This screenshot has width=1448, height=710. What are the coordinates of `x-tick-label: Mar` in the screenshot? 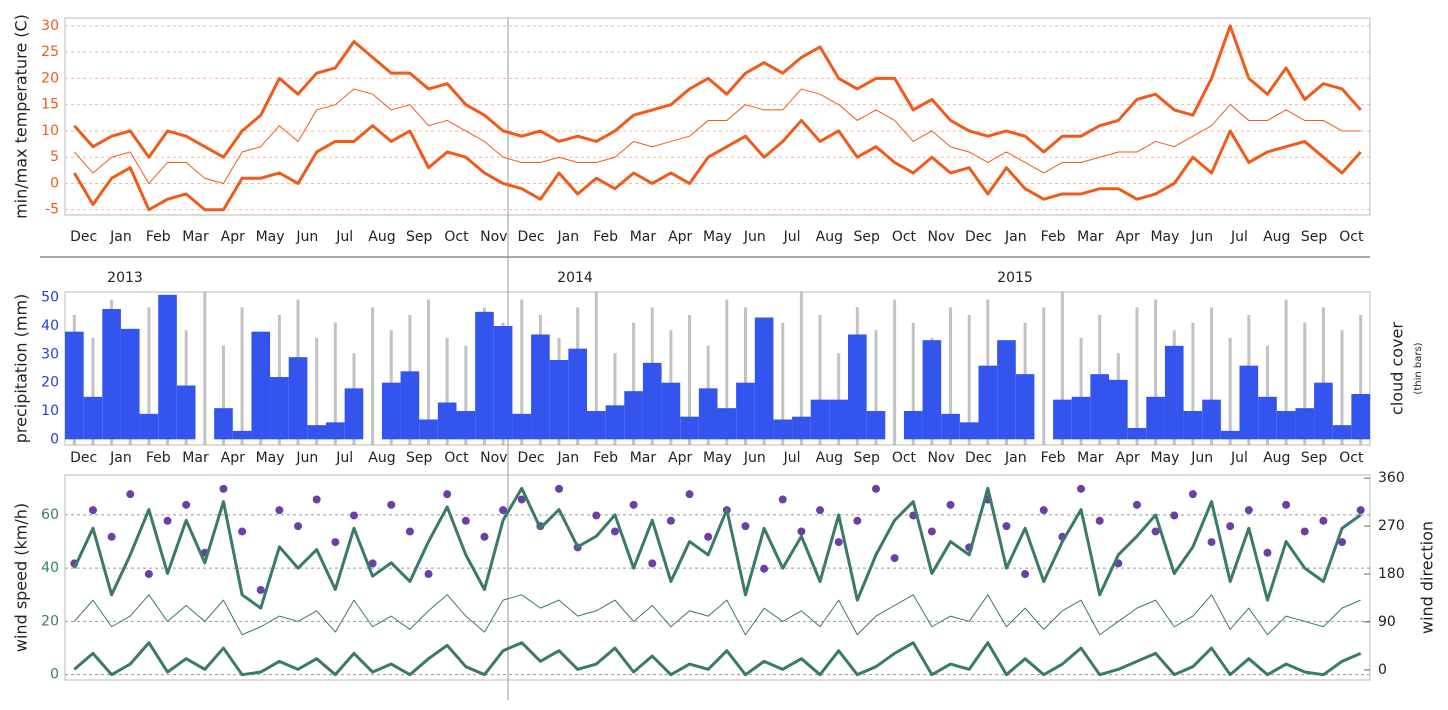 It's located at (643, 237).